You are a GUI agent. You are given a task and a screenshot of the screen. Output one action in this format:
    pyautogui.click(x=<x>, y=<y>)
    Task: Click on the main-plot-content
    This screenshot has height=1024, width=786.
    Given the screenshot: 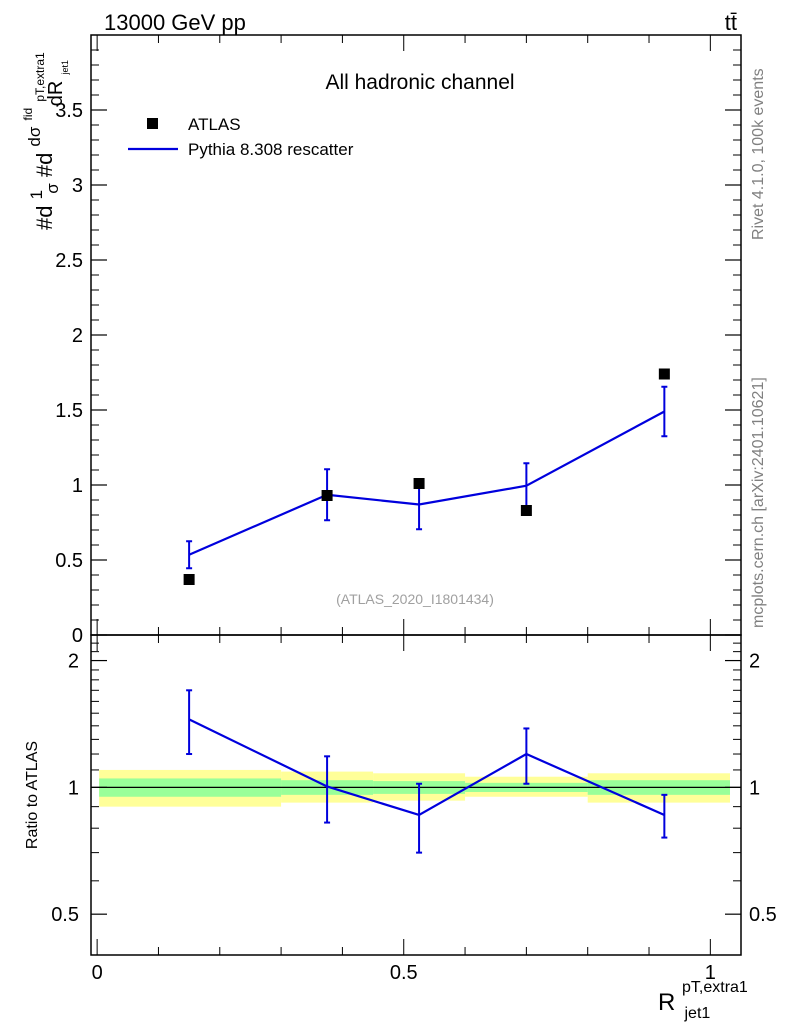 What is the action you would take?
    pyautogui.click(x=426, y=476)
    